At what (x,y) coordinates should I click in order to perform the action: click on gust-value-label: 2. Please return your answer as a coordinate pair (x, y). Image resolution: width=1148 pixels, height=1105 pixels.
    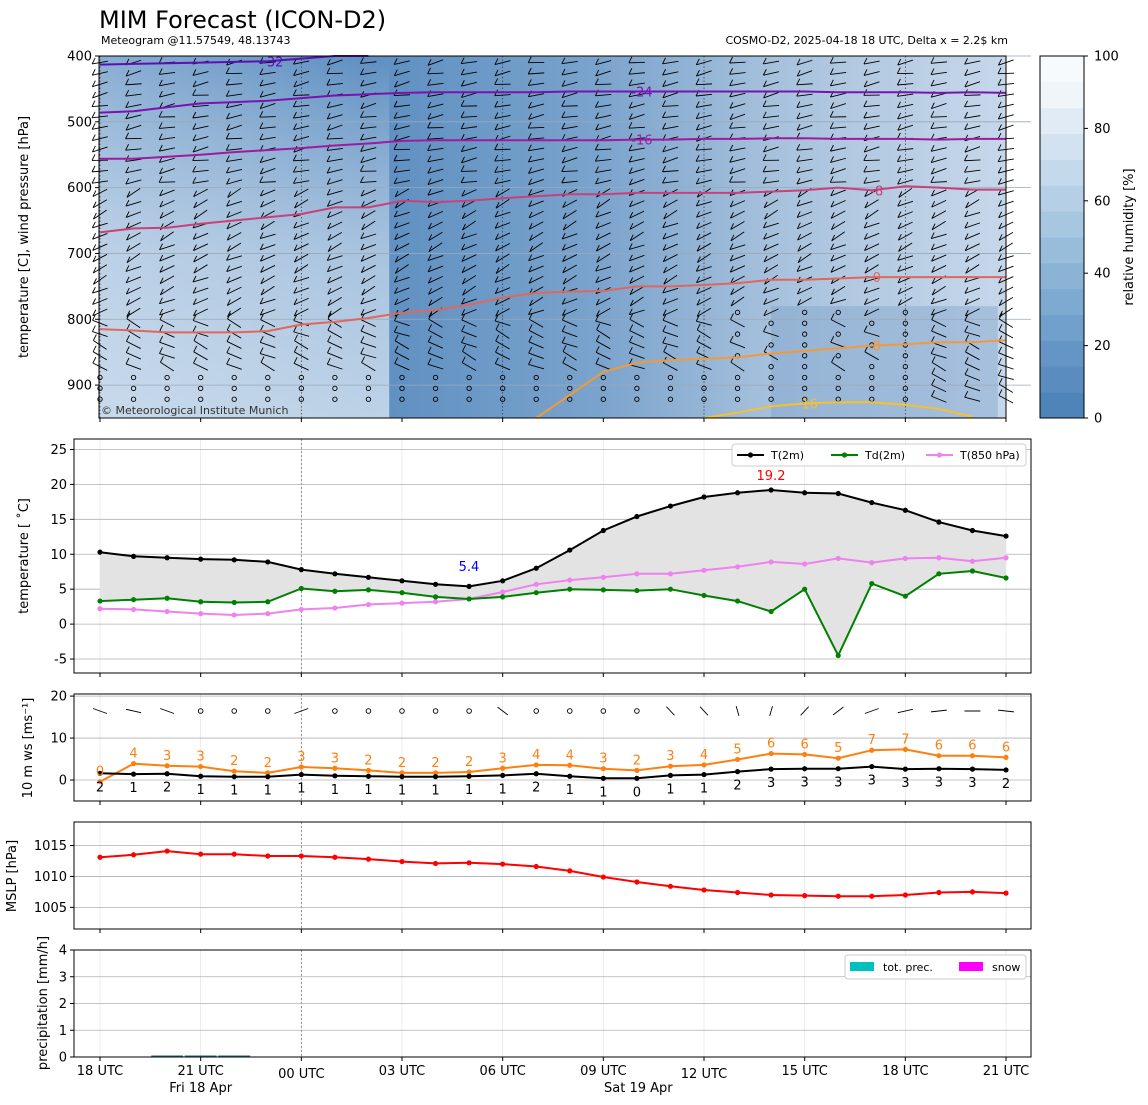
    Looking at the image, I should click on (402, 763).